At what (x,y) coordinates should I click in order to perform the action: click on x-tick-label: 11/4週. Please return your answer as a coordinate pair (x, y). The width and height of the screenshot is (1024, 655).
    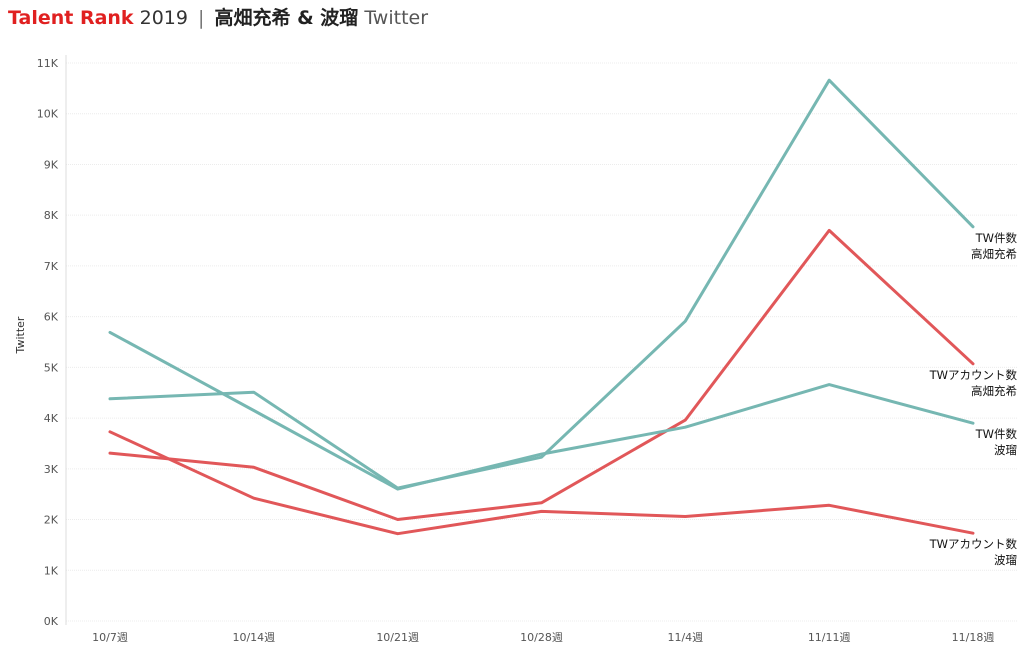
    Looking at the image, I should click on (685, 637).